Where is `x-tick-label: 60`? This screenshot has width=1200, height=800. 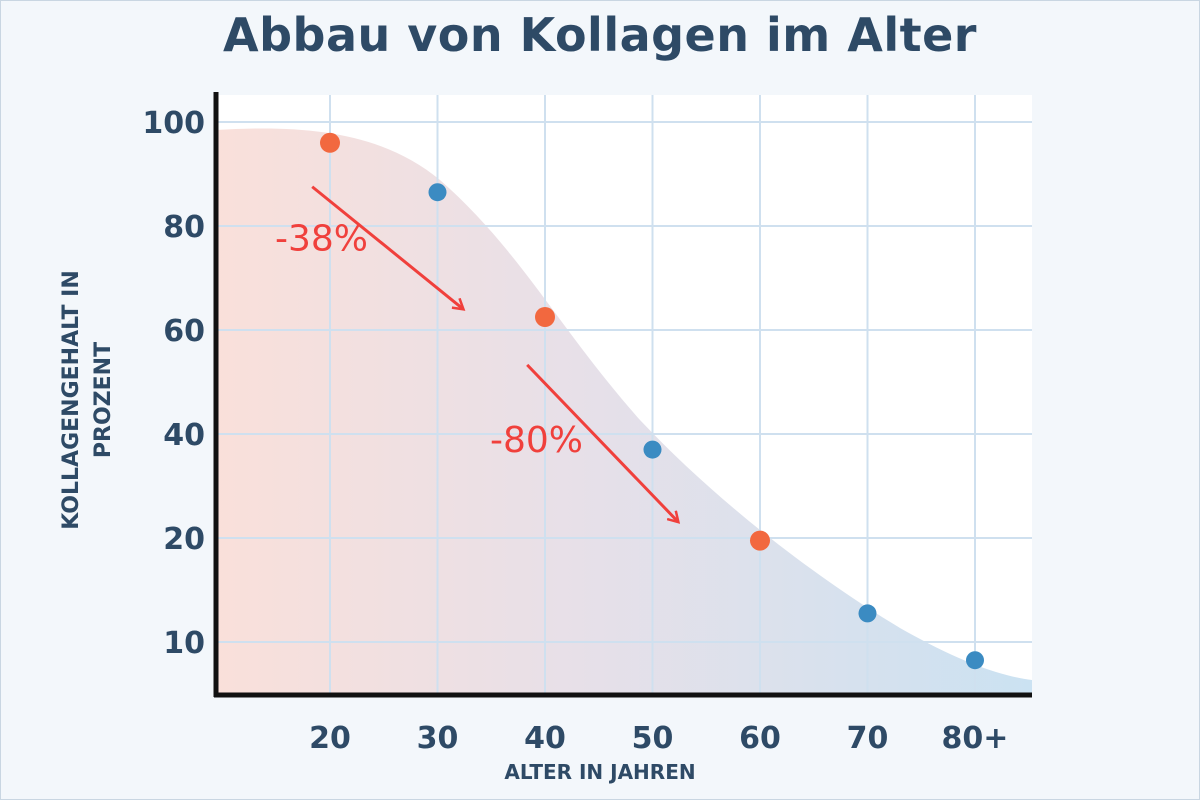
x-tick-label: 60 is located at coordinates (760, 738).